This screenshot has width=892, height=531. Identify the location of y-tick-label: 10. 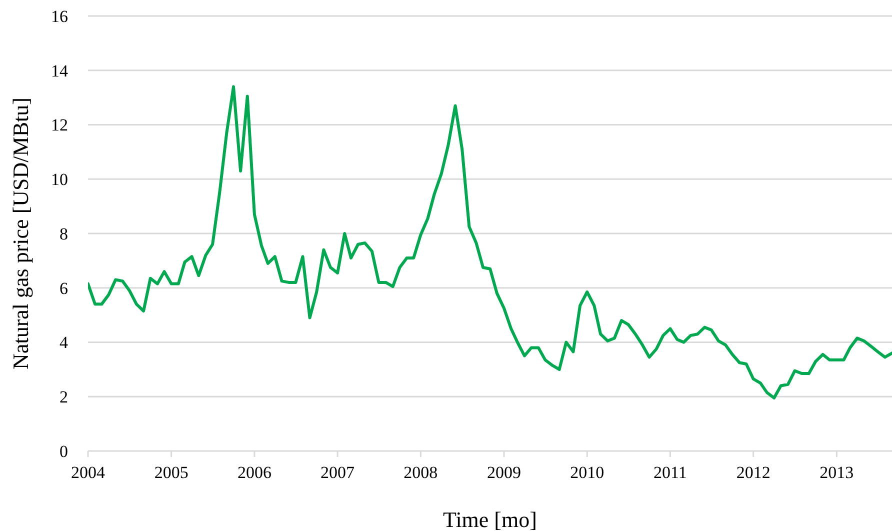
(59, 180).